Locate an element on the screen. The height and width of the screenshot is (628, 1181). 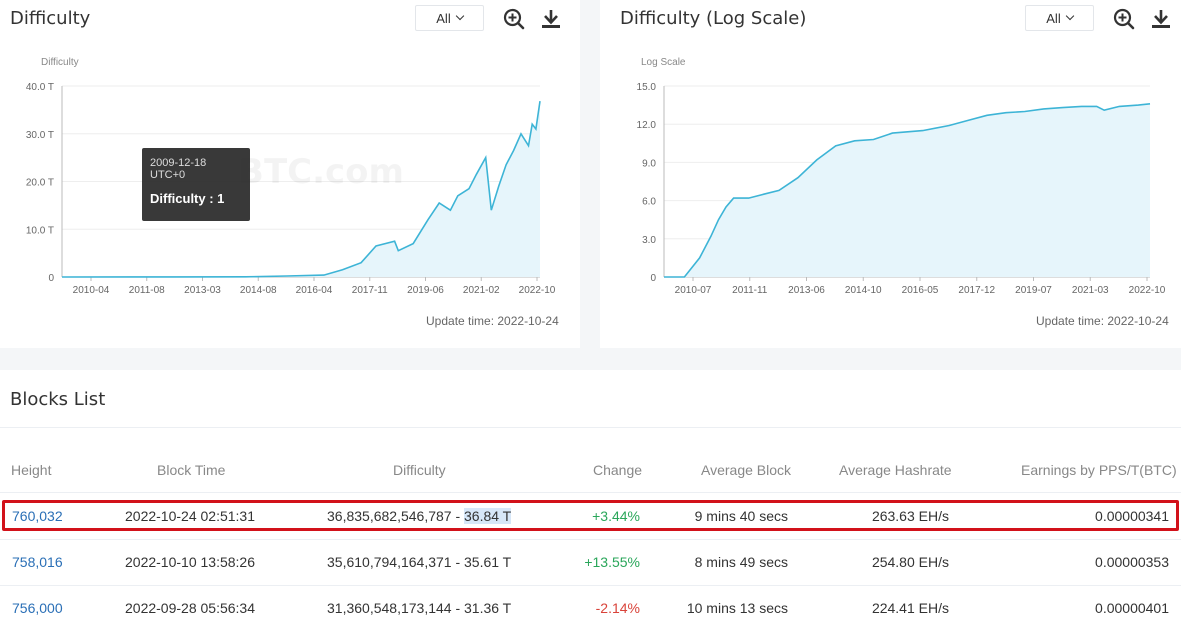
block-earnings: 0.00000401 is located at coordinates (1132, 608).